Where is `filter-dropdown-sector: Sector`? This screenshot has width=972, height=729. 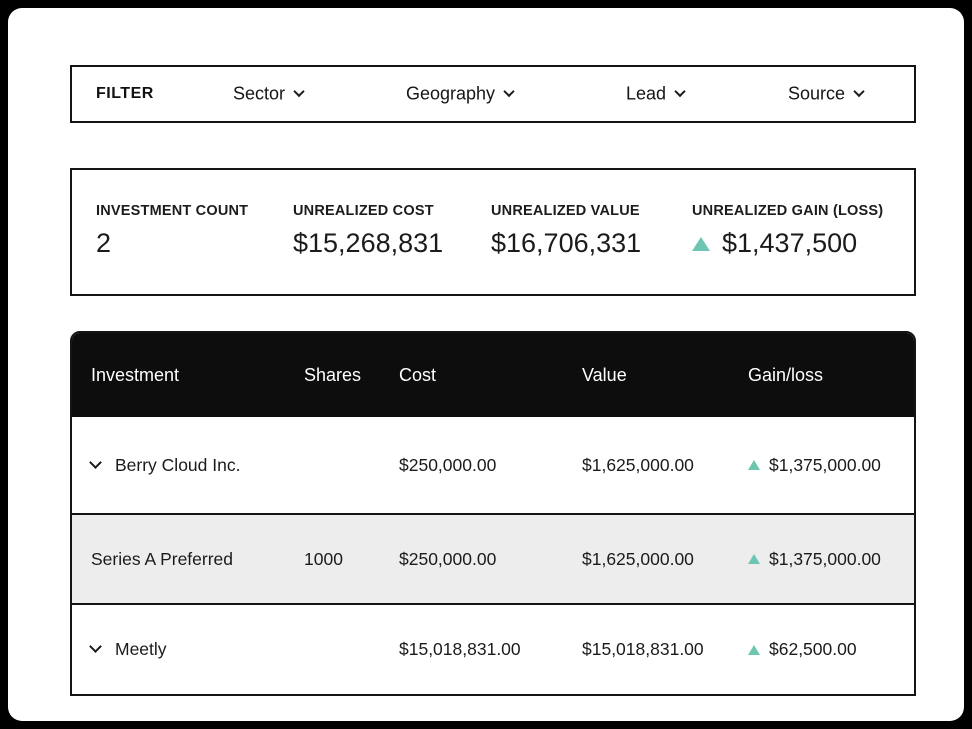
filter-dropdown-sector: Sector is located at coordinates (269, 94).